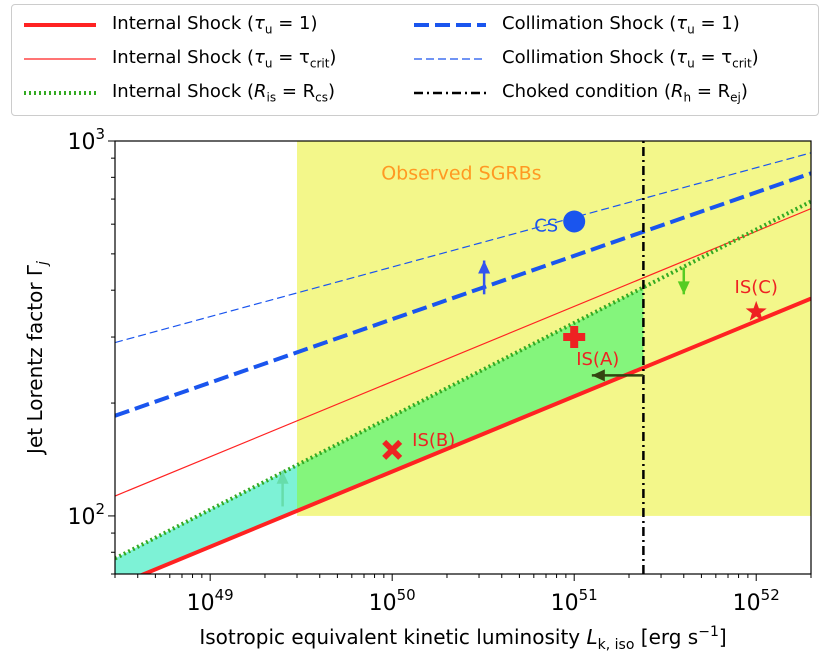  Describe the element at coordinates (630, 59) in the screenshot. I see `legend-label: Collimation Shock (τu = τcrit)` at that location.